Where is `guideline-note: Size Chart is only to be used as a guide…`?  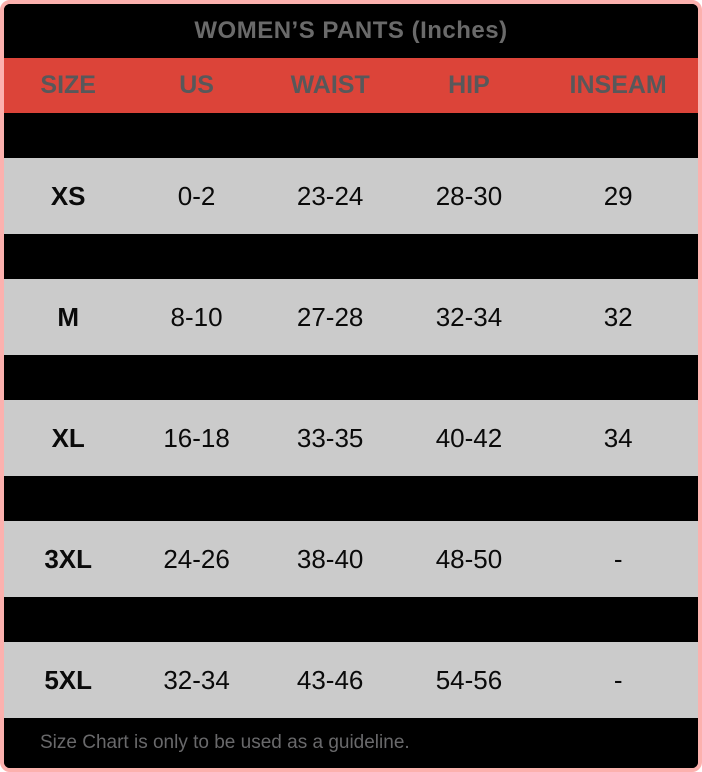 guideline-note: Size Chart is only to be used as a guide… is located at coordinates (351, 743).